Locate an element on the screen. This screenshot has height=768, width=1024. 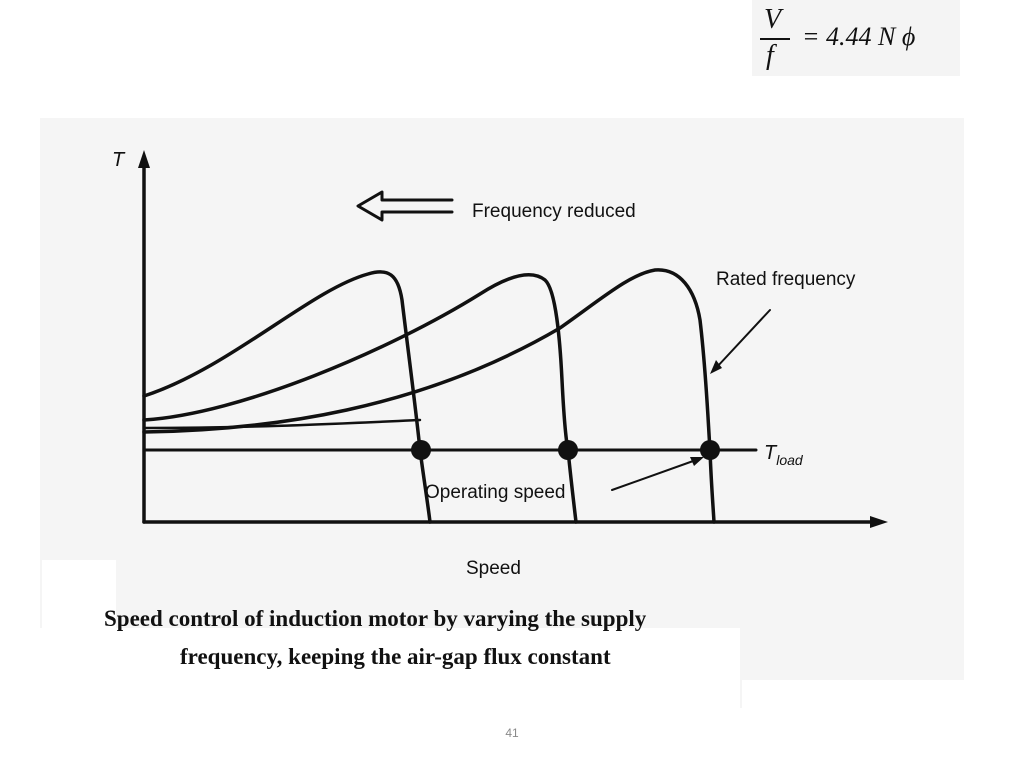
rated-frequency-label: Rated frequency is located at coordinates (786, 279).